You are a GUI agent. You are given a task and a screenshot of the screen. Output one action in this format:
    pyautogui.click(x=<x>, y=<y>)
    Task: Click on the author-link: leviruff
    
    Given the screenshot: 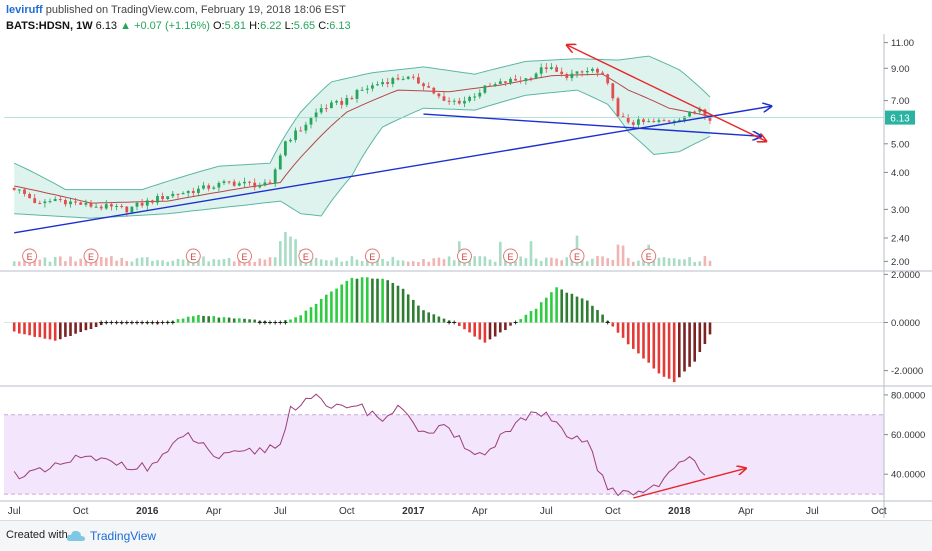 What is the action you would take?
    pyautogui.click(x=24, y=10)
    